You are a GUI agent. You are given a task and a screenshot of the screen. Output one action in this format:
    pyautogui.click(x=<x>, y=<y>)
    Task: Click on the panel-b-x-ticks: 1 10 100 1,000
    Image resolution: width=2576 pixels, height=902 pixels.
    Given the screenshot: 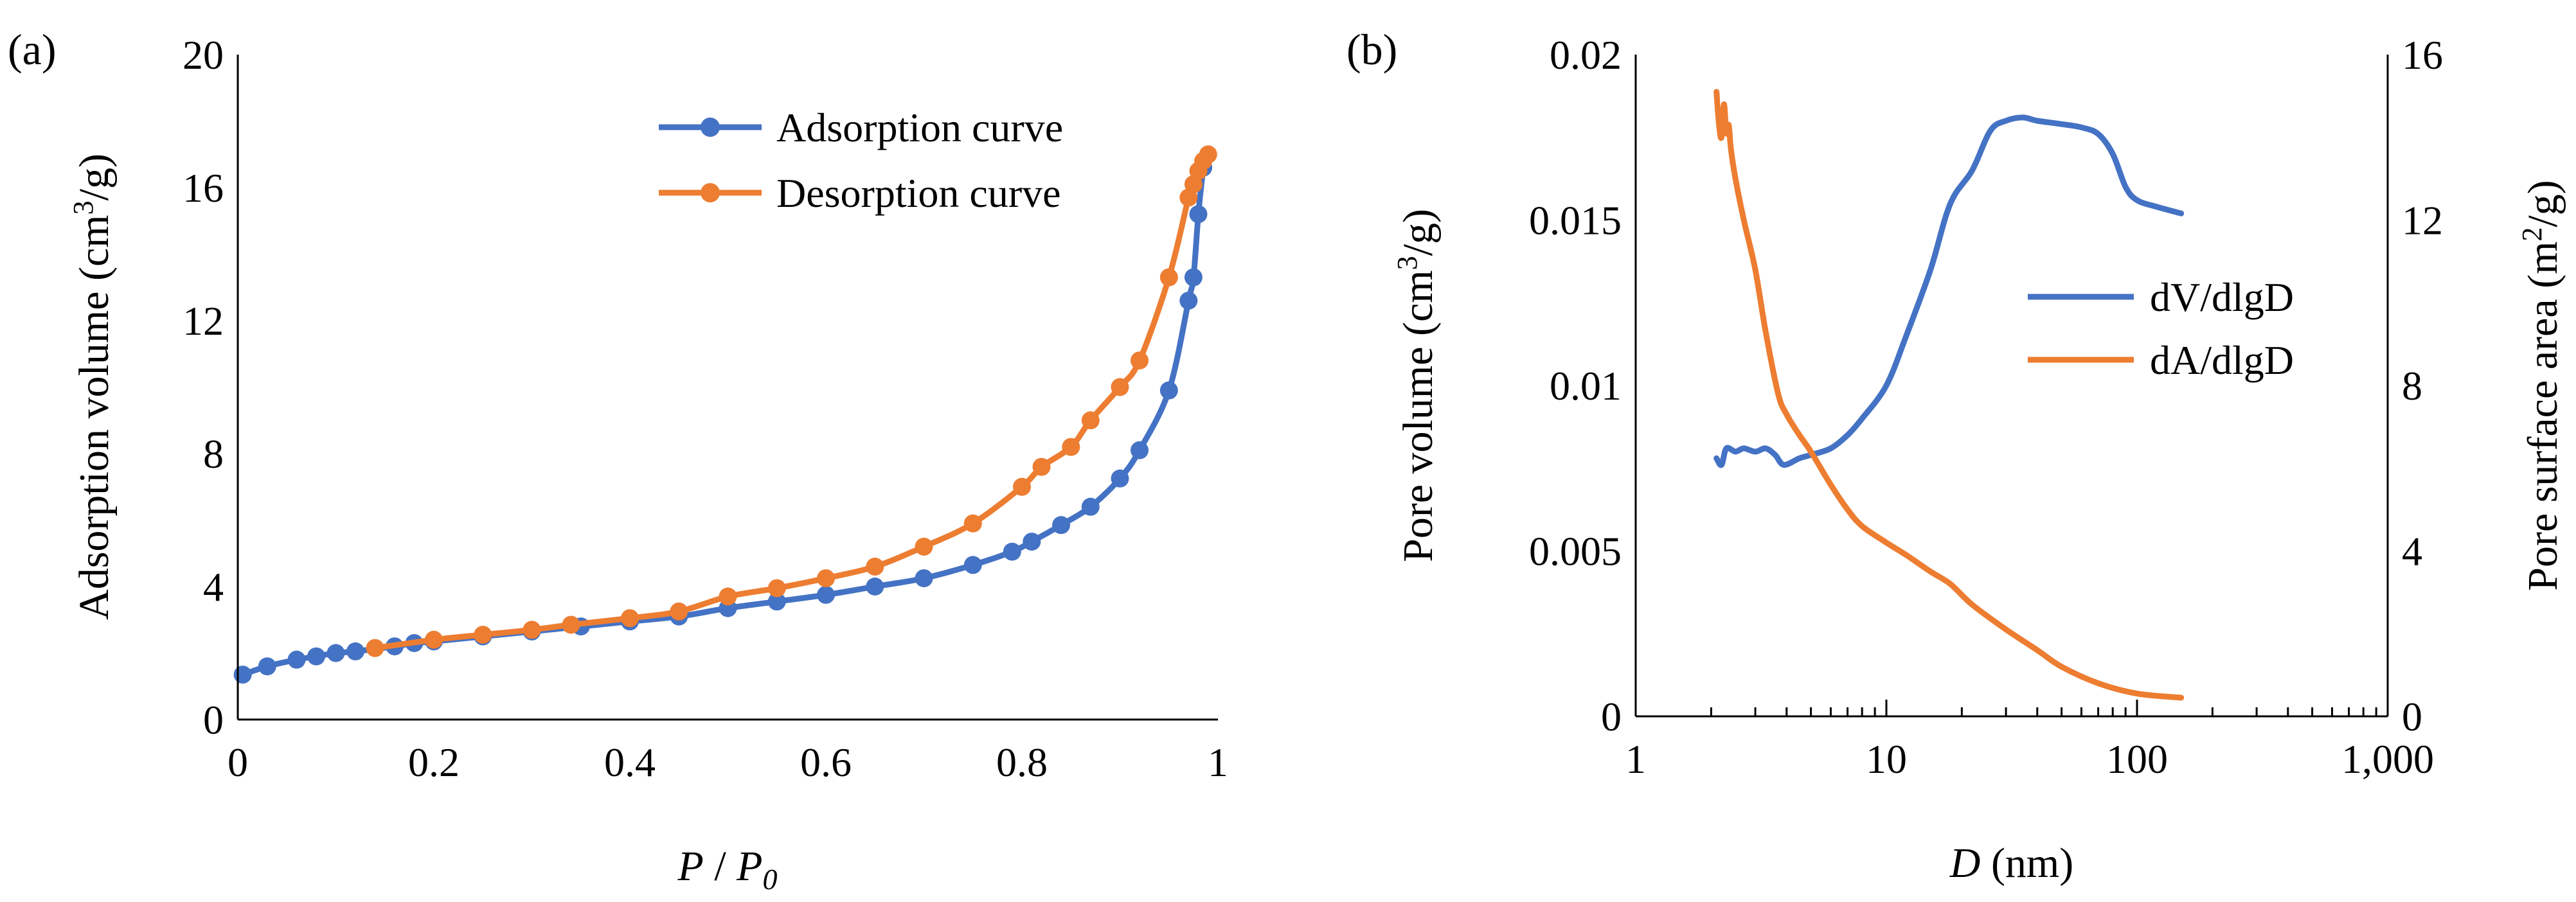 What is the action you would take?
    pyautogui.click(x=2029, y=741)
    